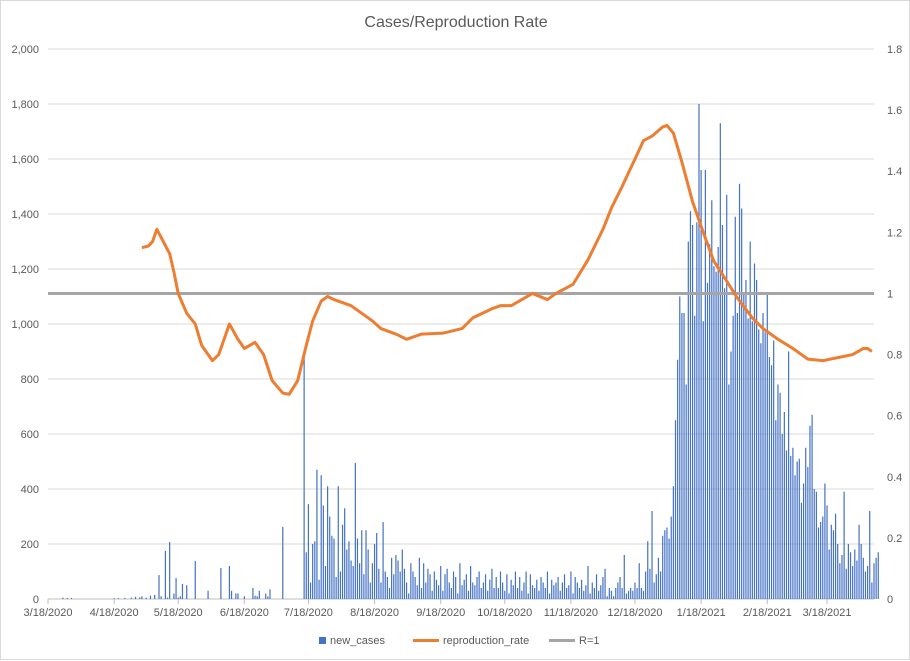 This screenshot has width=910, height=661. Describe the element at coordinates (894, 417) in the screenshot. I see `y-right-tick-label: 0.6` at that location.